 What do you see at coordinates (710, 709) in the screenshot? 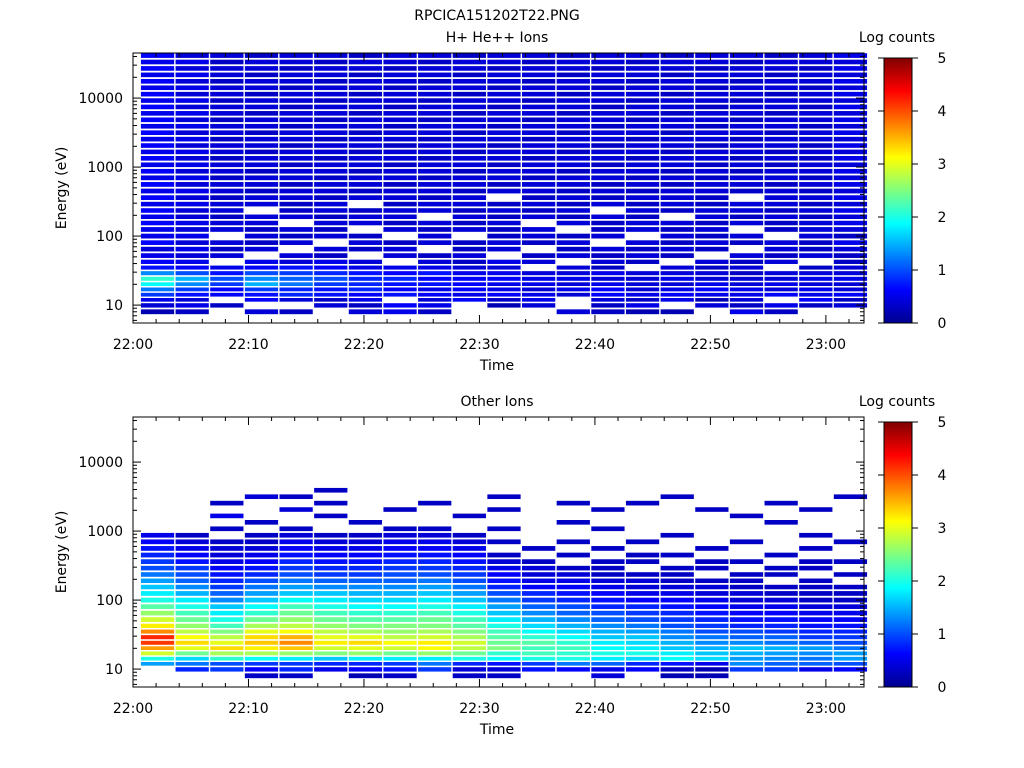
I see `x-tick-label: 22:50` at bounding box center [710, 709].